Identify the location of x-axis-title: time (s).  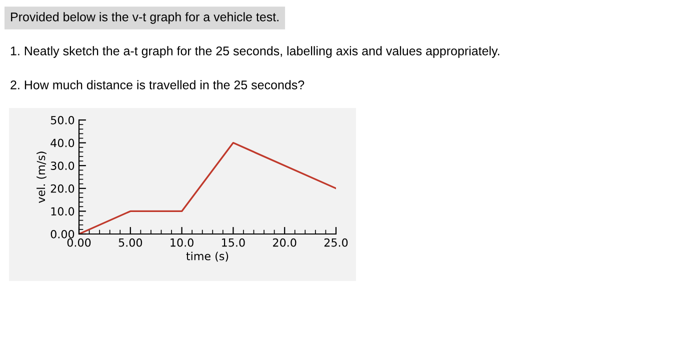
(207, 257).